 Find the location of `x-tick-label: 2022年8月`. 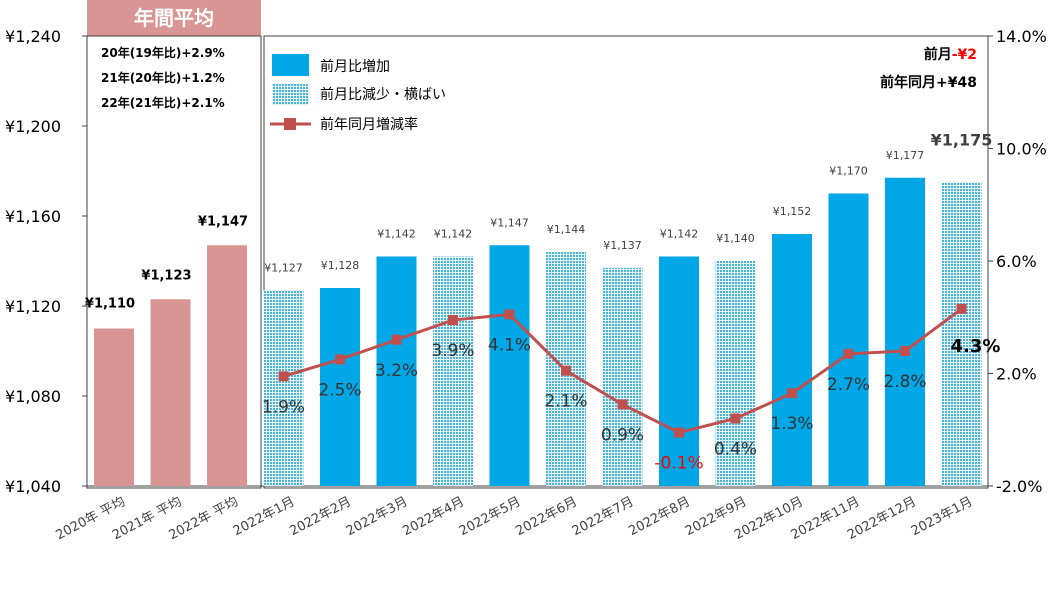

x-tick-label: 2022年8月 is located at coordinates (659, 516).